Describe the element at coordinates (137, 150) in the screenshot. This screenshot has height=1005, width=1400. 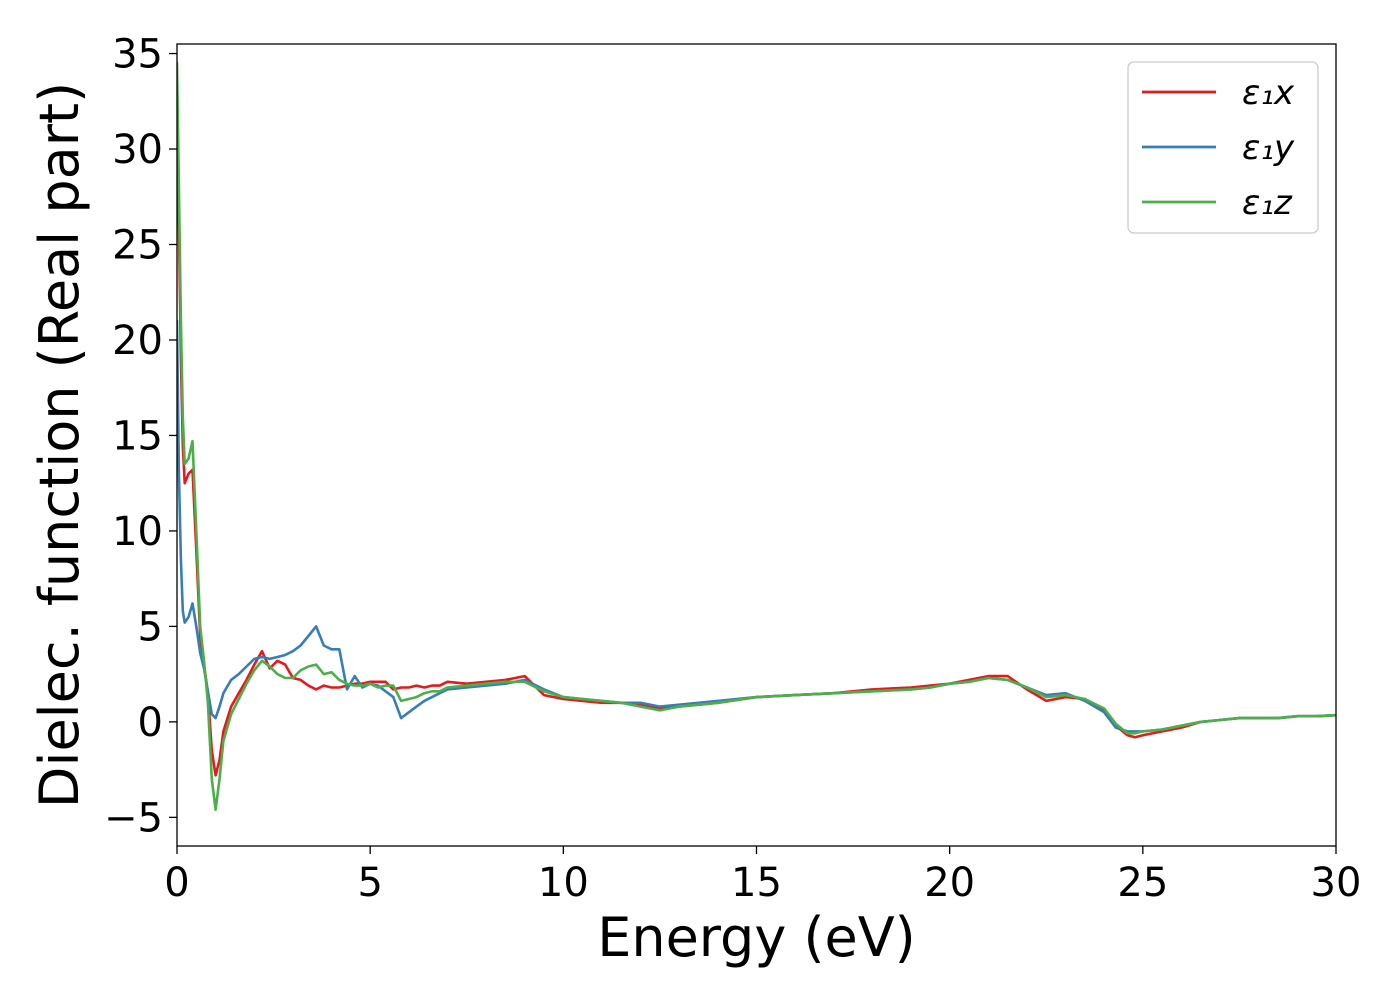
I see `y-tick-label: 30` at that location.